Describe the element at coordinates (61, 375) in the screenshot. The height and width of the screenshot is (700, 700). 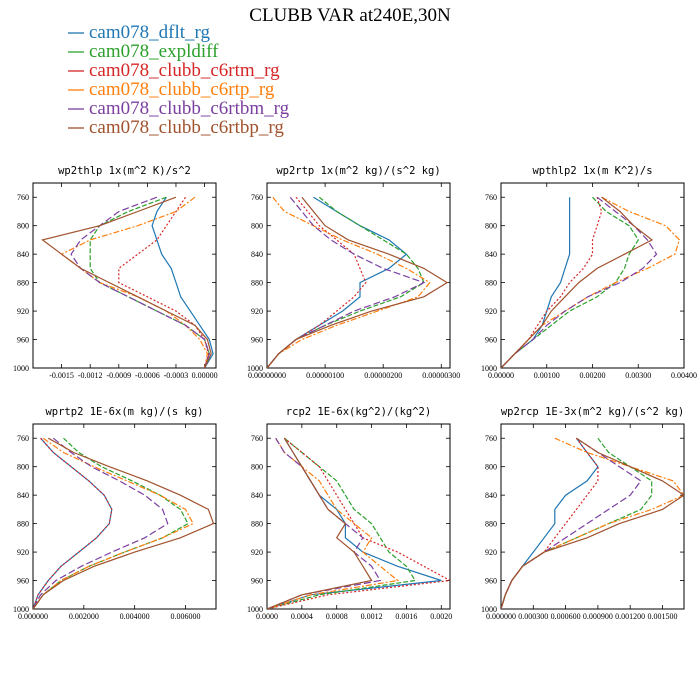
I see `x-tick-label: -0.0015` at that location.